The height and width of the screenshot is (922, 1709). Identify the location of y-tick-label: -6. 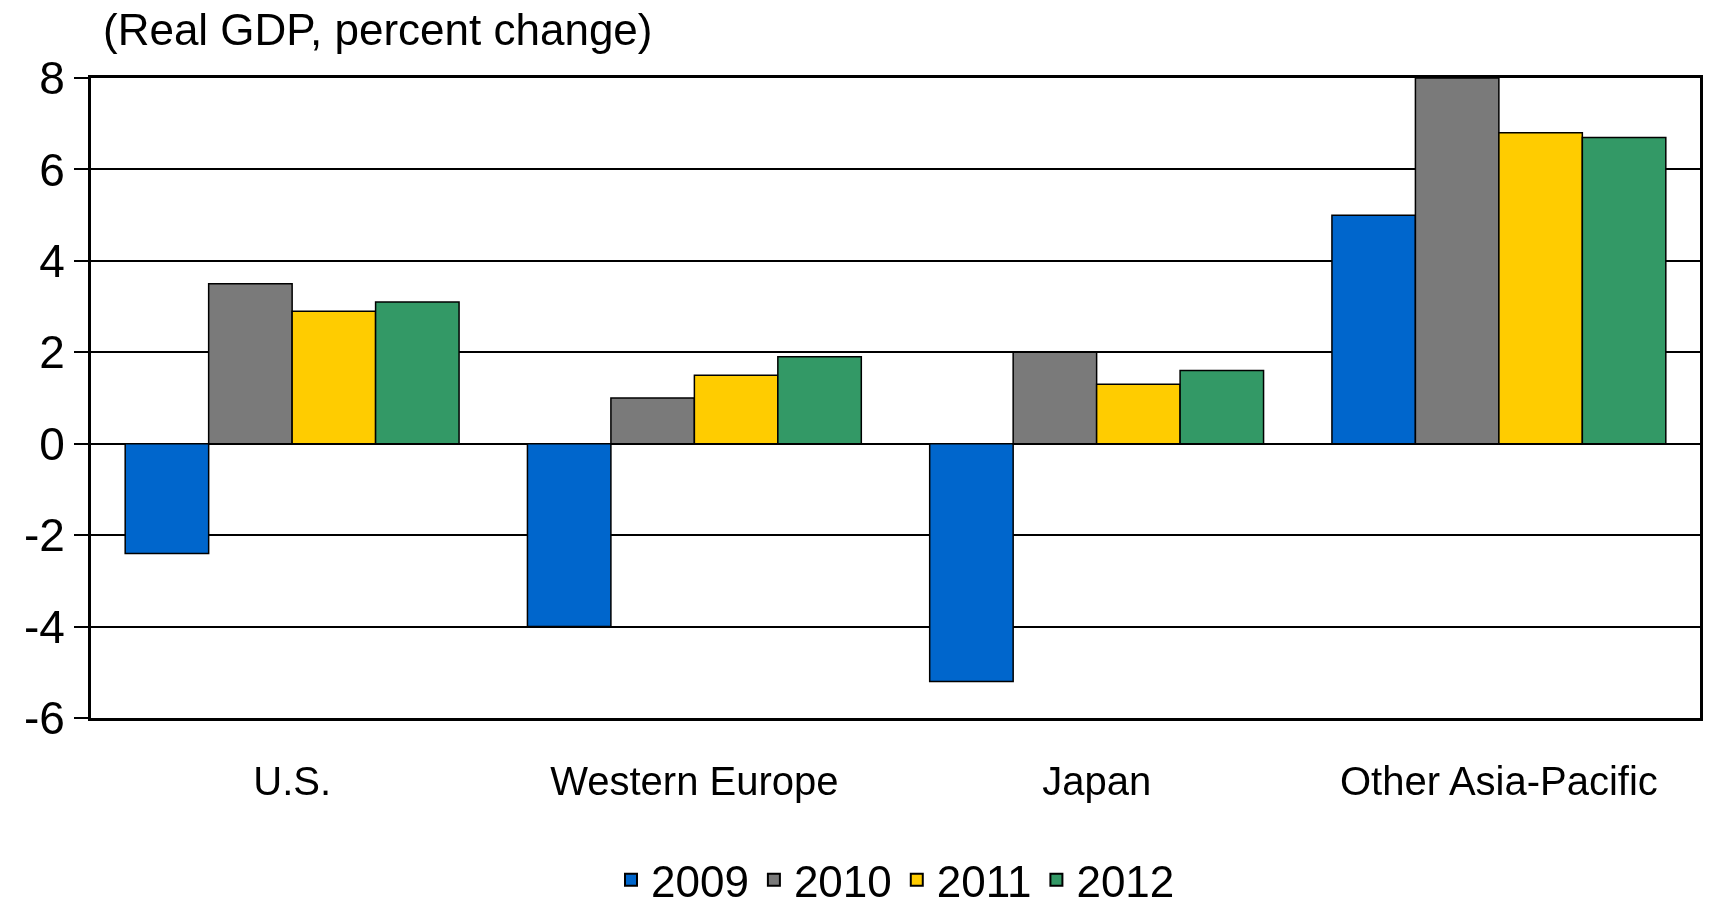
(44, 718).